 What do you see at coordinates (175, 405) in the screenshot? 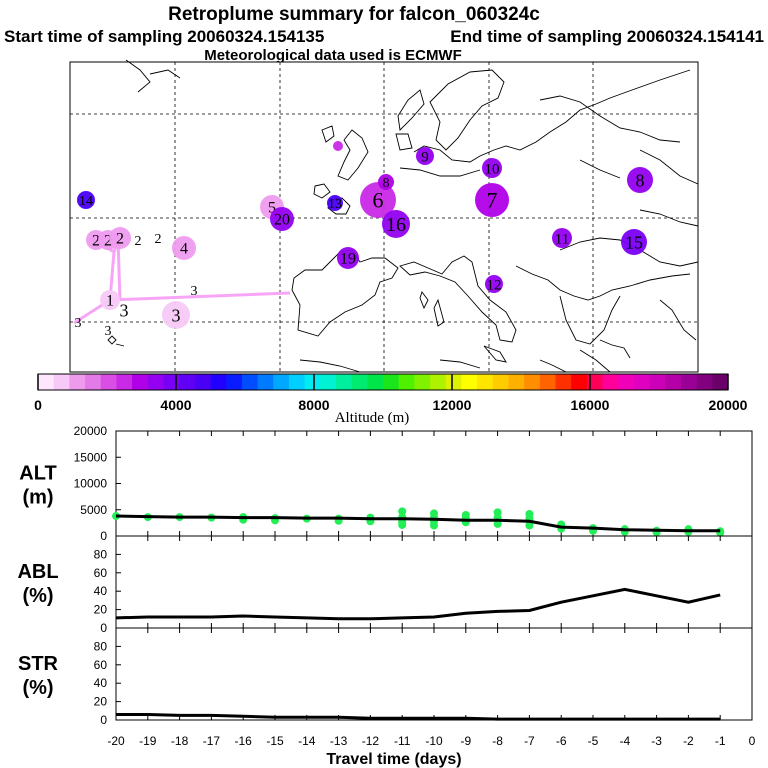
I see `colorbar-tick-label: 4000` at bounding box center [175, 405].